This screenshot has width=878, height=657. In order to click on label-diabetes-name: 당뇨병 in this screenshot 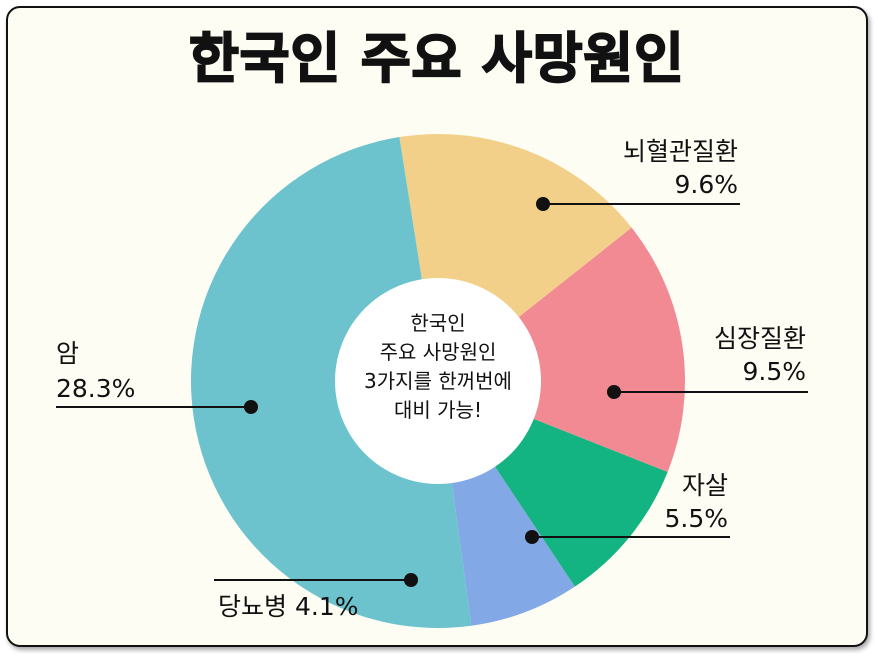, I will do `click(252, 606)`.